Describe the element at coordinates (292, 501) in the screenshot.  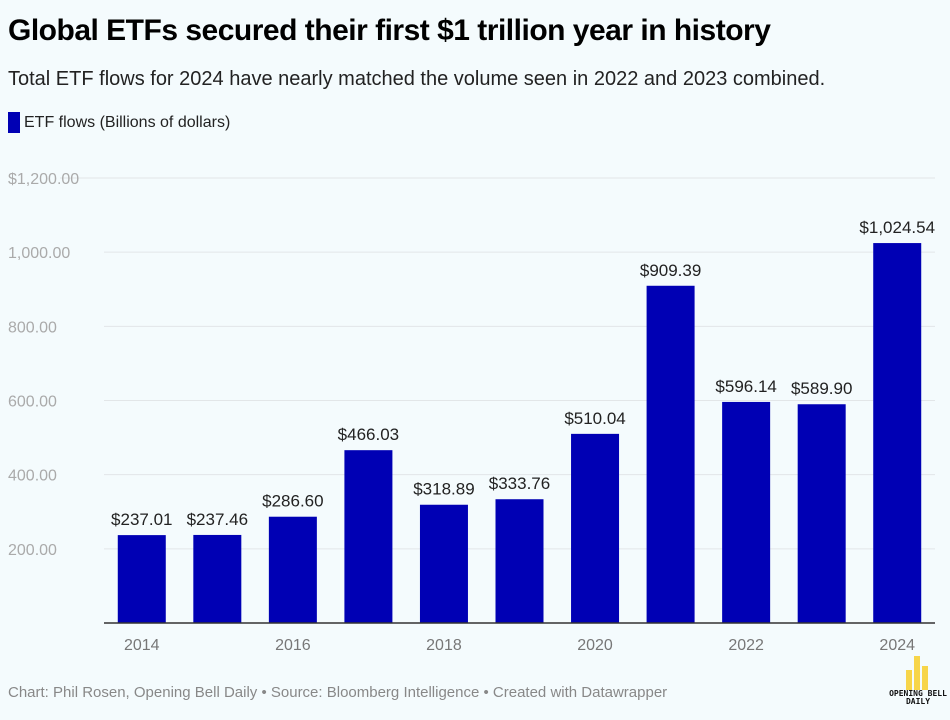
I see `data-label: $286.60` at that location.